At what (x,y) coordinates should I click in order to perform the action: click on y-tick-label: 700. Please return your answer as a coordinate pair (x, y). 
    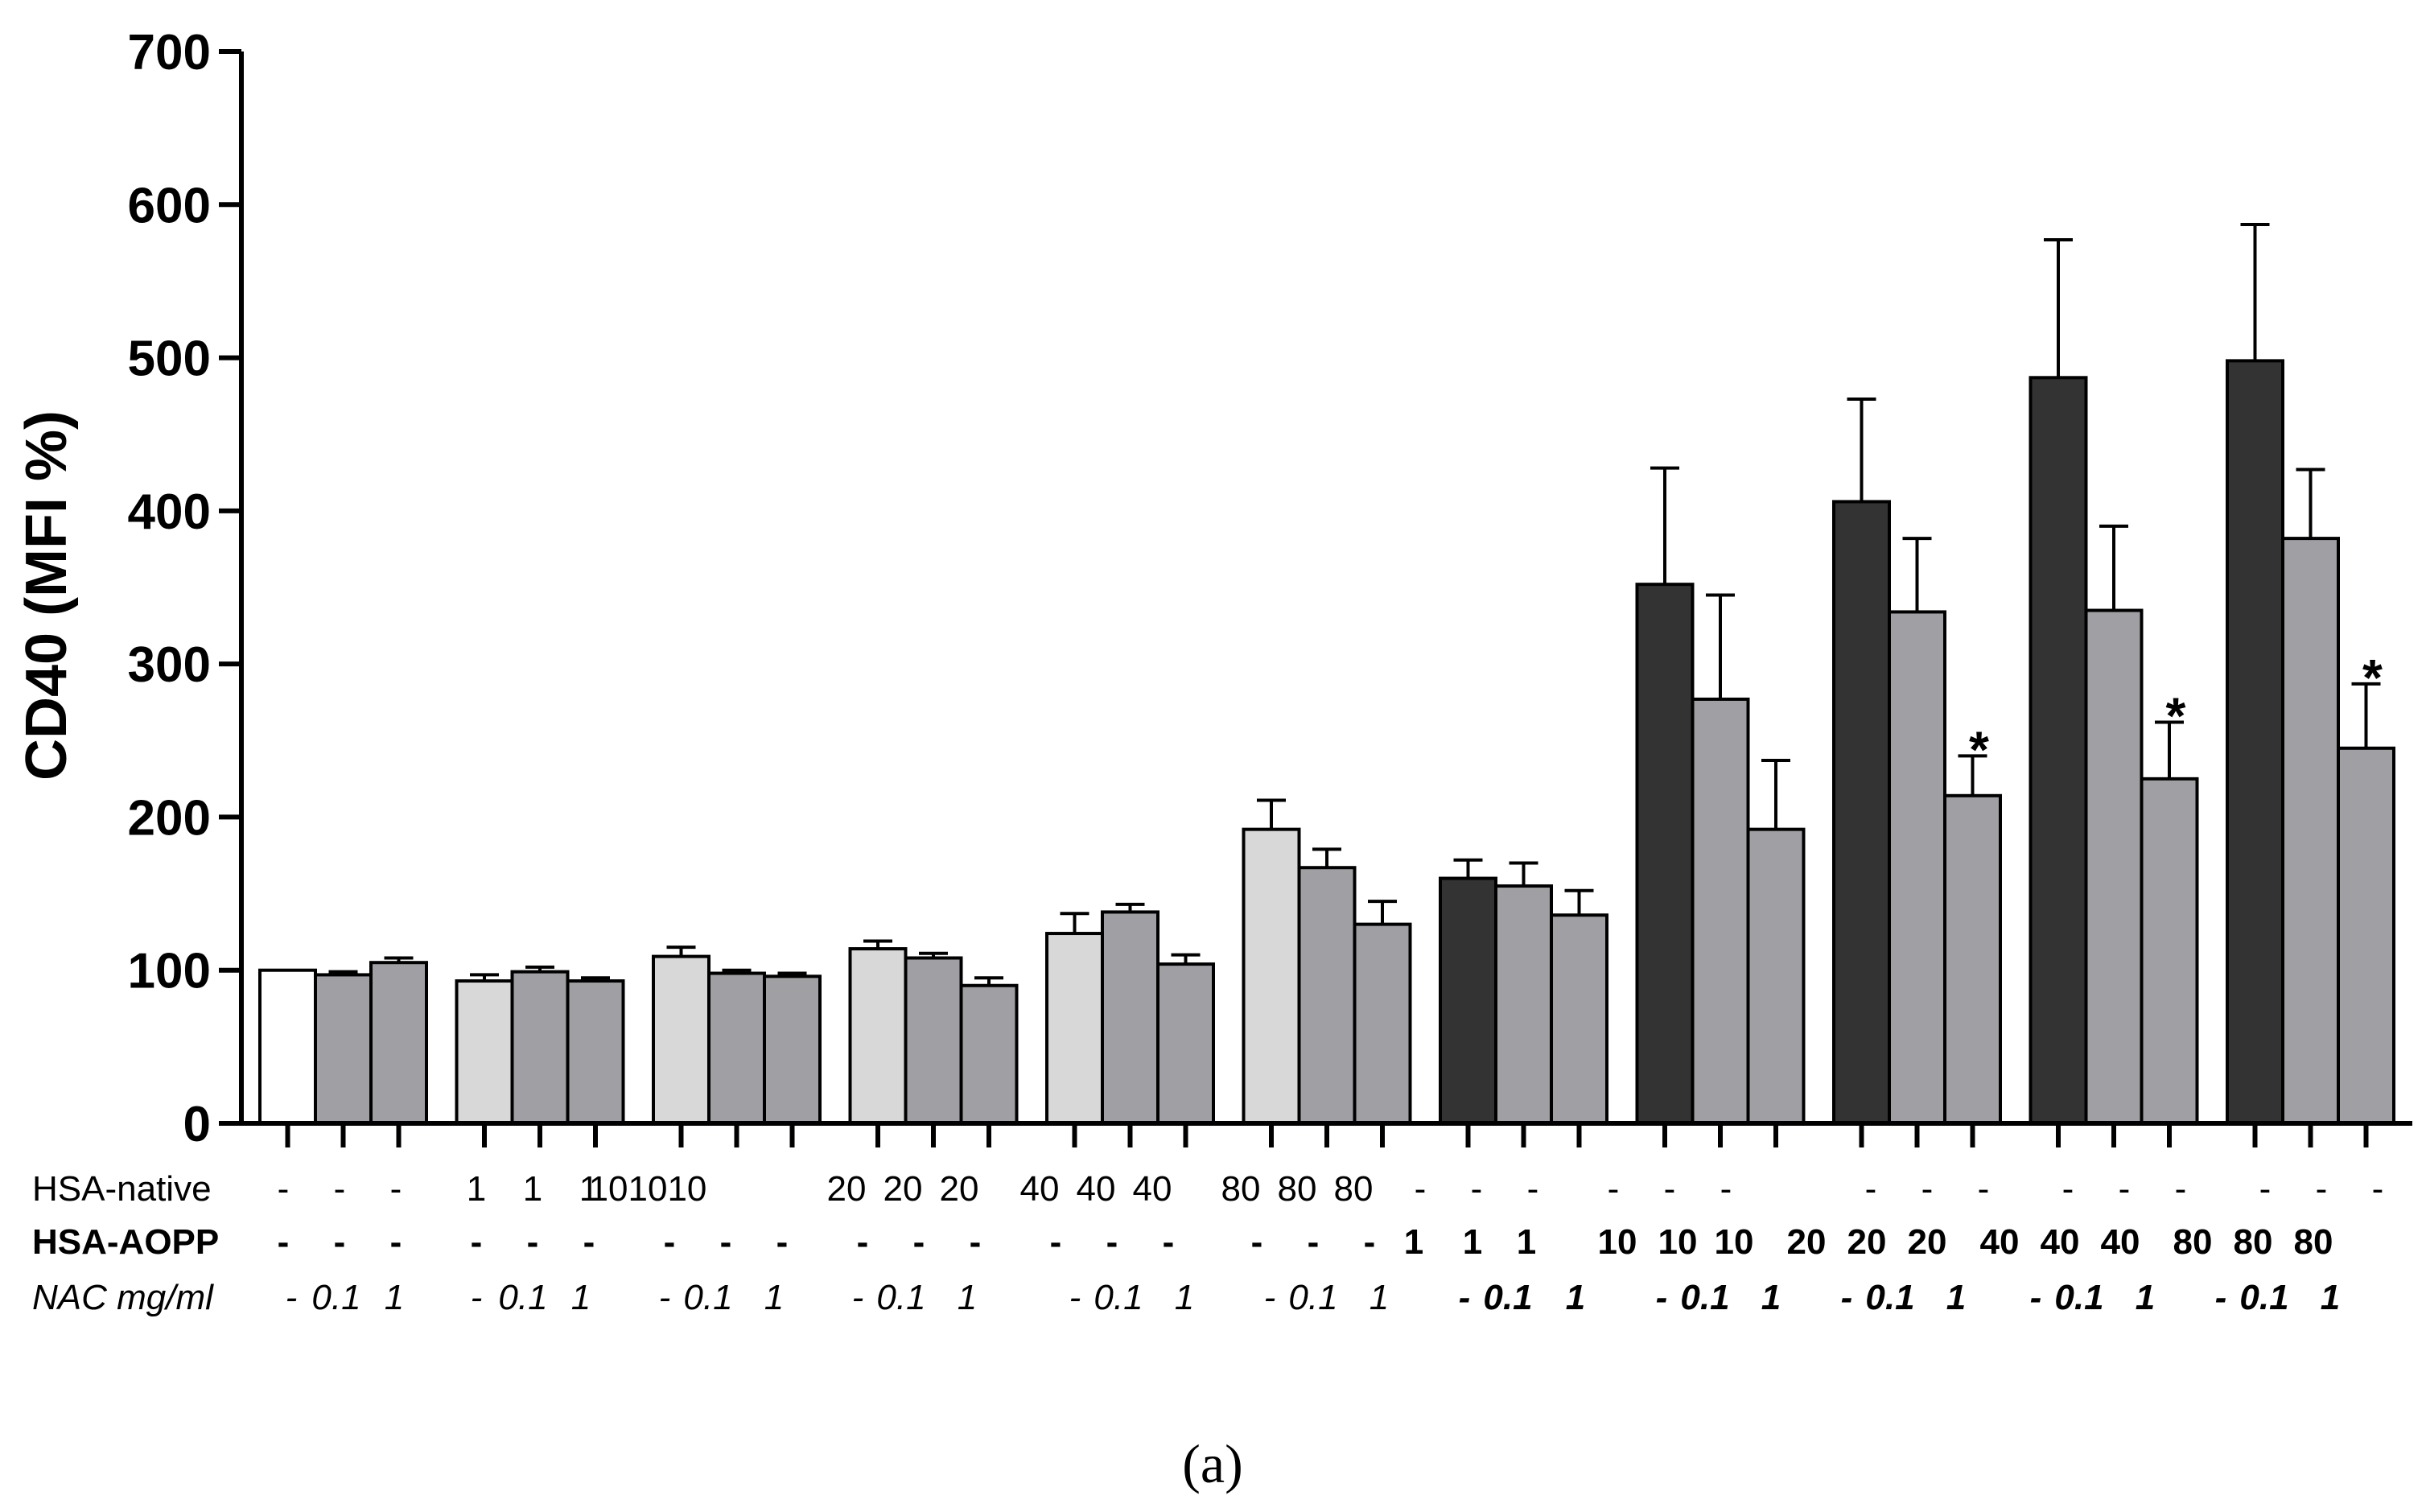
    Looking at the image, I should click on (169, 52).